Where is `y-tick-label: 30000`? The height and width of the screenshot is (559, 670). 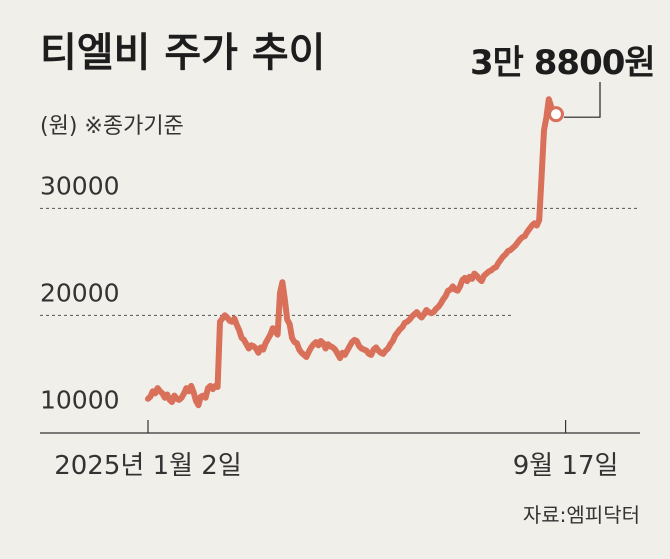 y-tick-label: 30000 is located at coordinates (80, 185).